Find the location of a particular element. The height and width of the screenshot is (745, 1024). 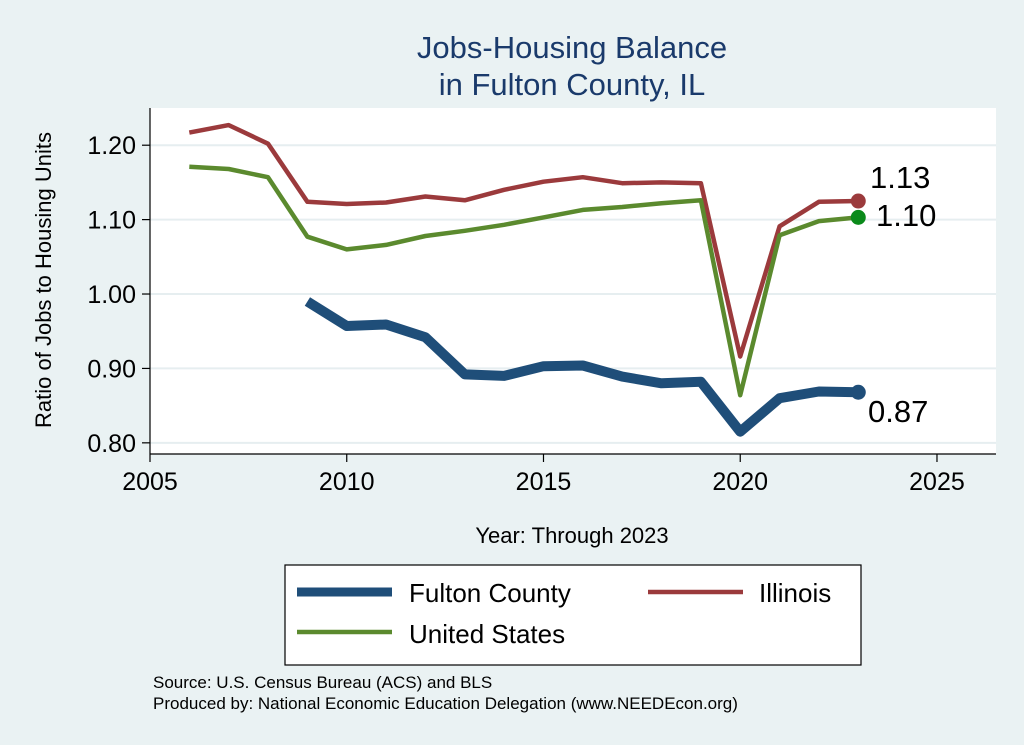

legend-label-fulton-county: Fulton County is located at coordinates (490, 593).